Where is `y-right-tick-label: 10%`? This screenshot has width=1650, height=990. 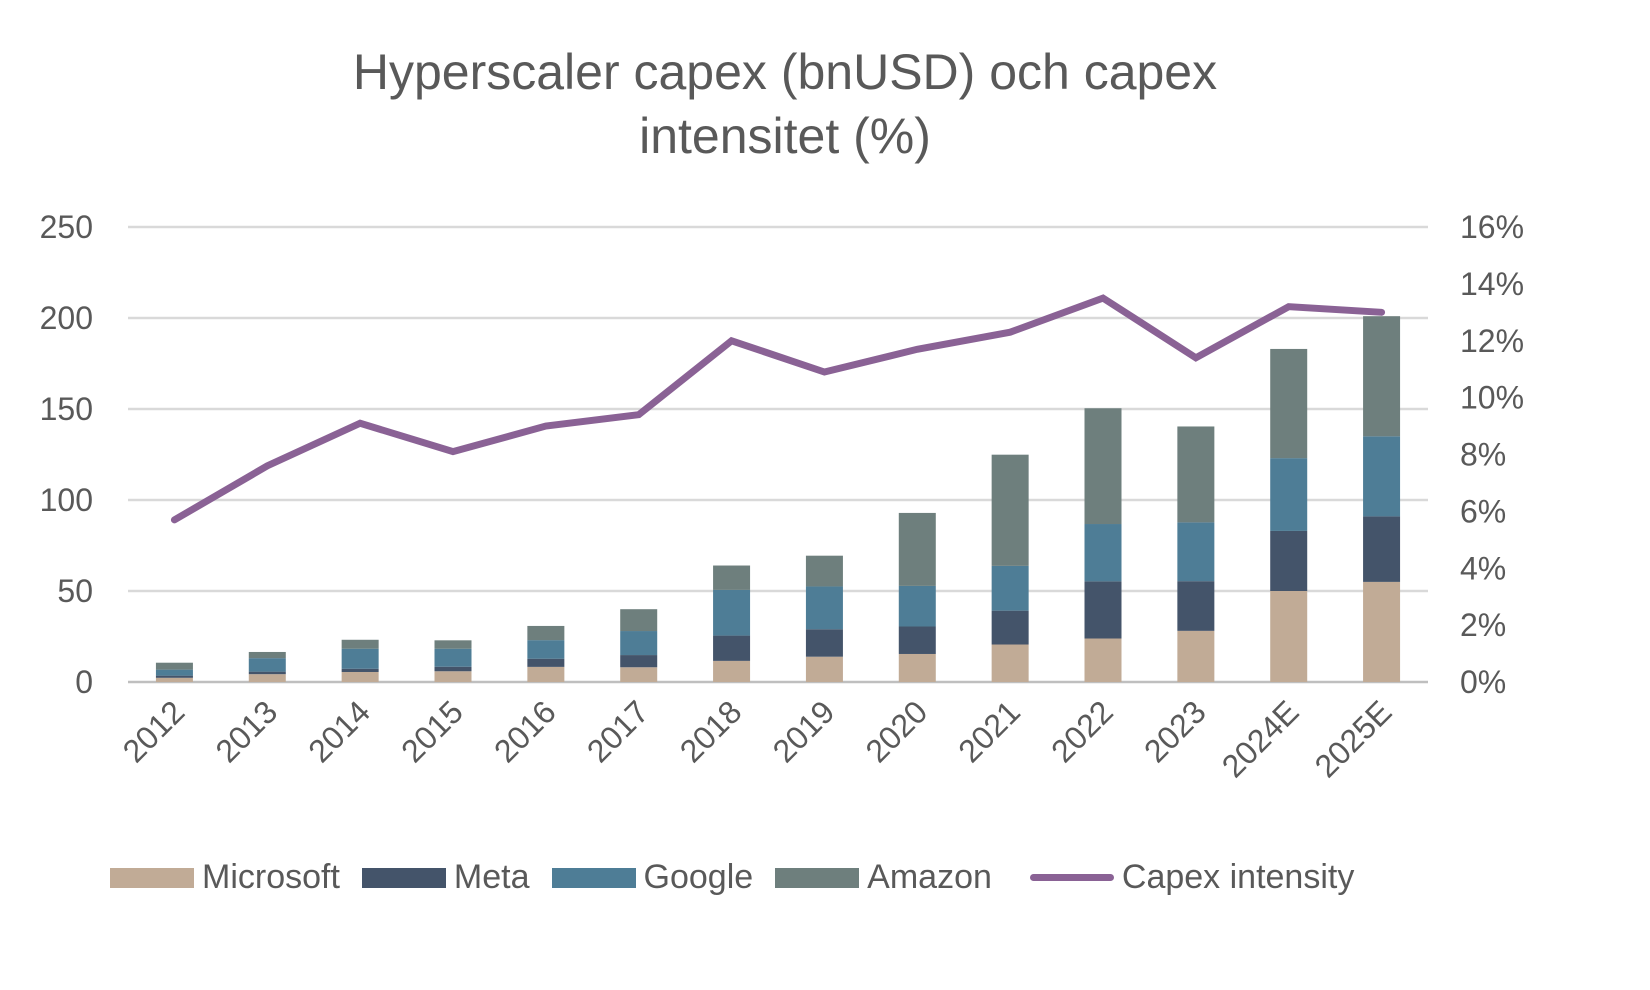
y-right-tick-label: 10% is located at coordinates (1492, 398).